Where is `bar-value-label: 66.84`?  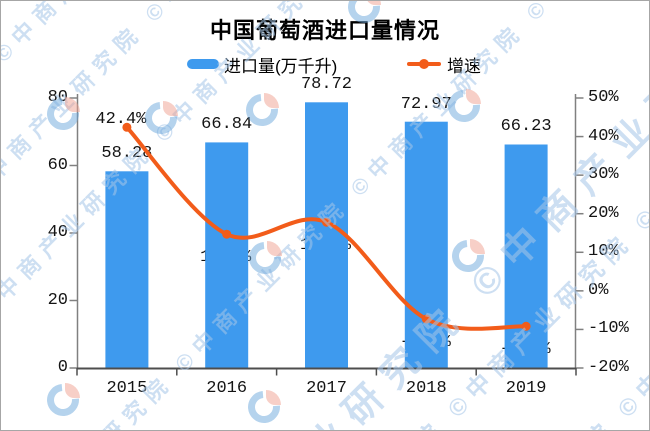
bar-value-label: 66.84 is located at coordinates (227, 125).